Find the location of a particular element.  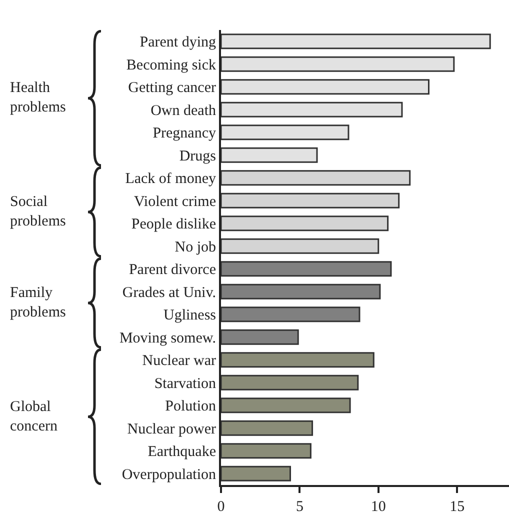

y-tick-label: Parent dying is located at coordinates (178, 42).